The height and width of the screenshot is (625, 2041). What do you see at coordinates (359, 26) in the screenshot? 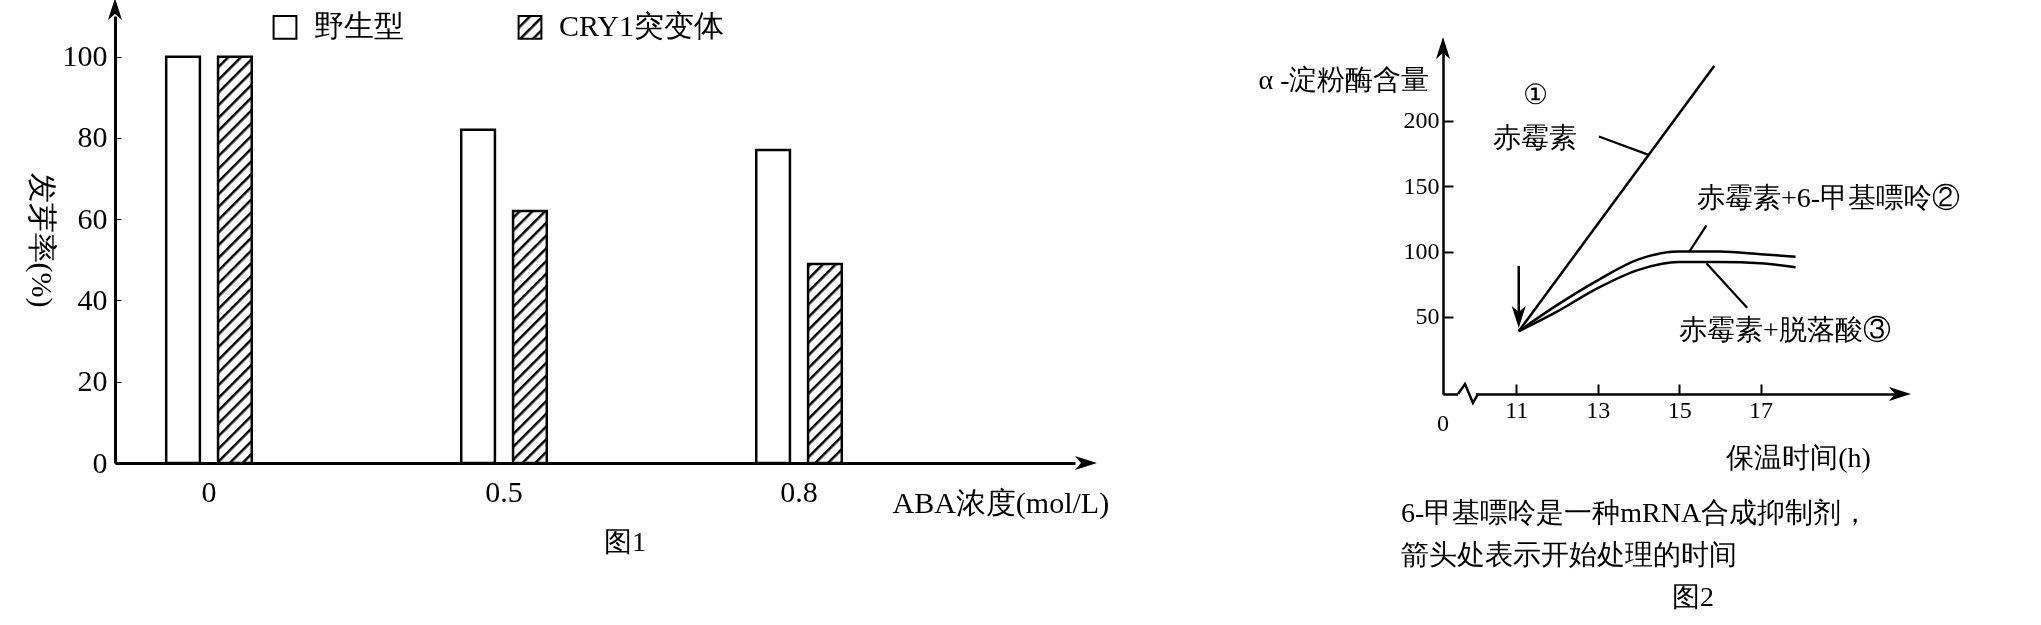
I see `legend-label: 野生型` at bounding box center [359, 26].